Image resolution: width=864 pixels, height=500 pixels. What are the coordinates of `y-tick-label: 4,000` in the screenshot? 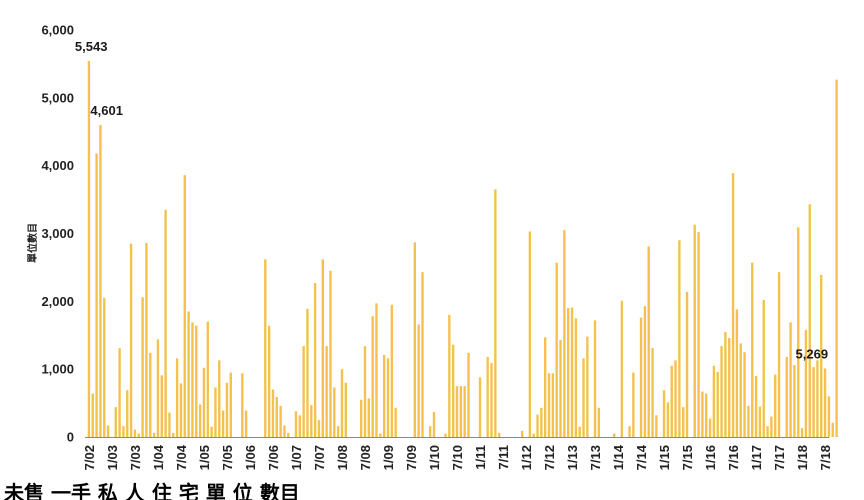 It's located at (57, 165).